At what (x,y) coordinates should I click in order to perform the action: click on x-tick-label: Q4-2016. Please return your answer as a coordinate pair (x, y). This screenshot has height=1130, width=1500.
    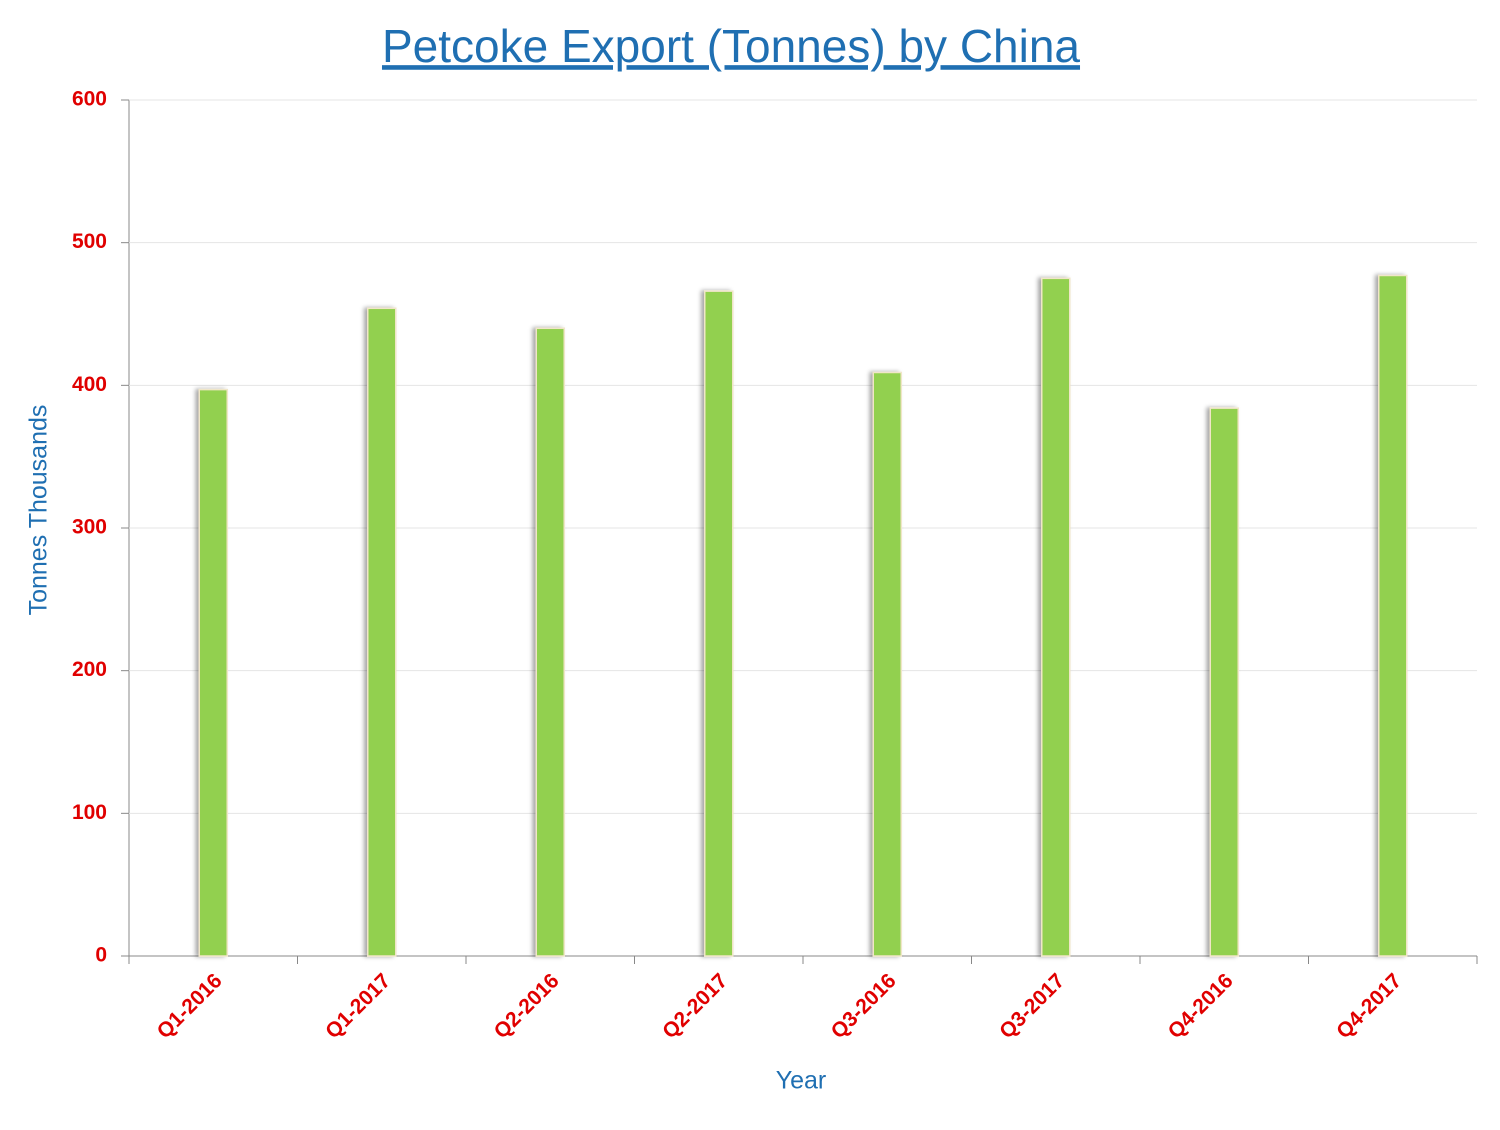
    Looking at the image, I should click on (1201, 1006).